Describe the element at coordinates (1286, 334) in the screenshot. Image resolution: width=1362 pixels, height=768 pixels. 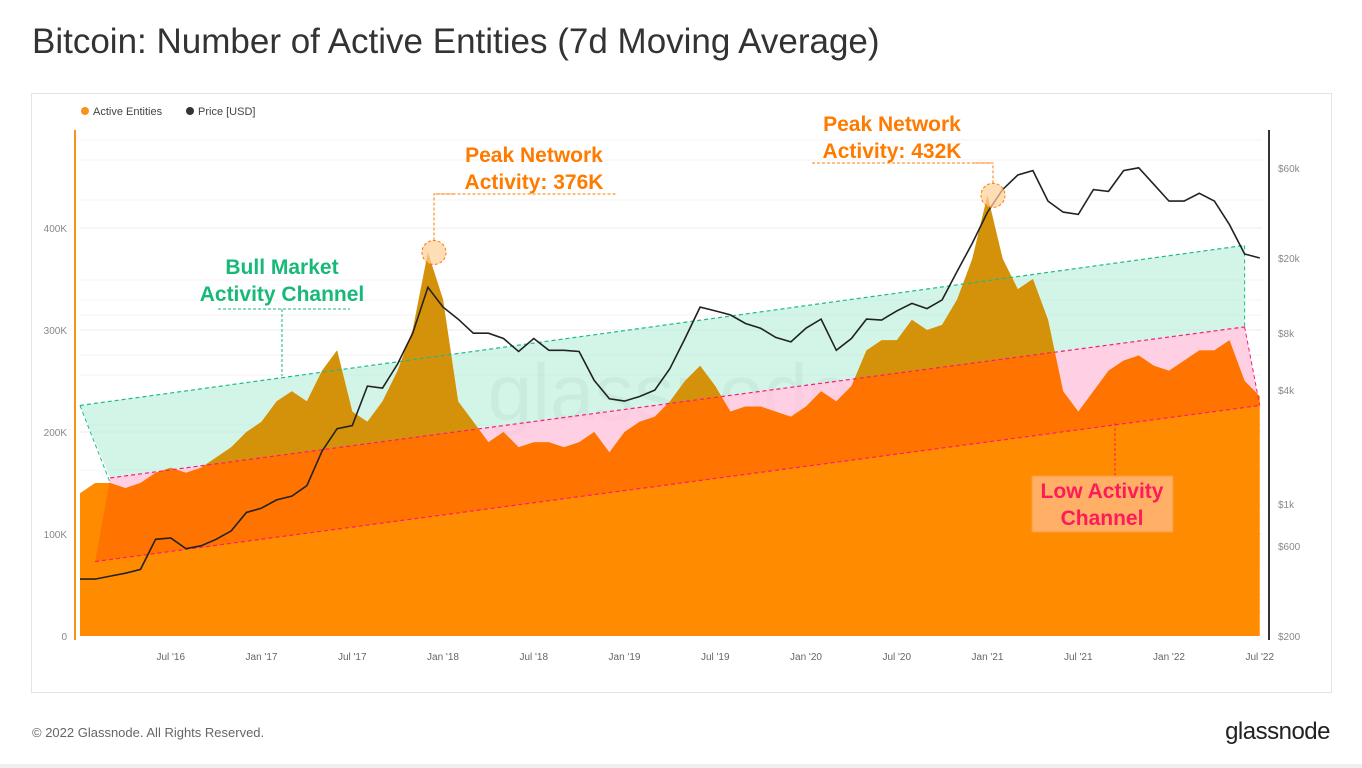
I see `y-right-tick-label: $8k` at that location.